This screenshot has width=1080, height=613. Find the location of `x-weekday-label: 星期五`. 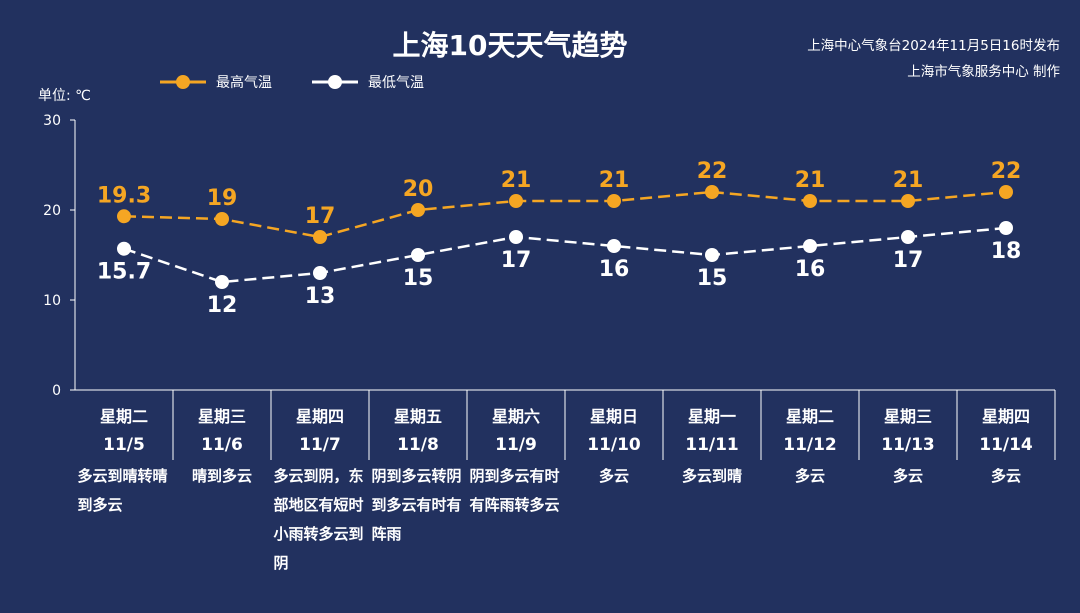

x-weekday-label: 星期五 is located at coordinates (418, 416).